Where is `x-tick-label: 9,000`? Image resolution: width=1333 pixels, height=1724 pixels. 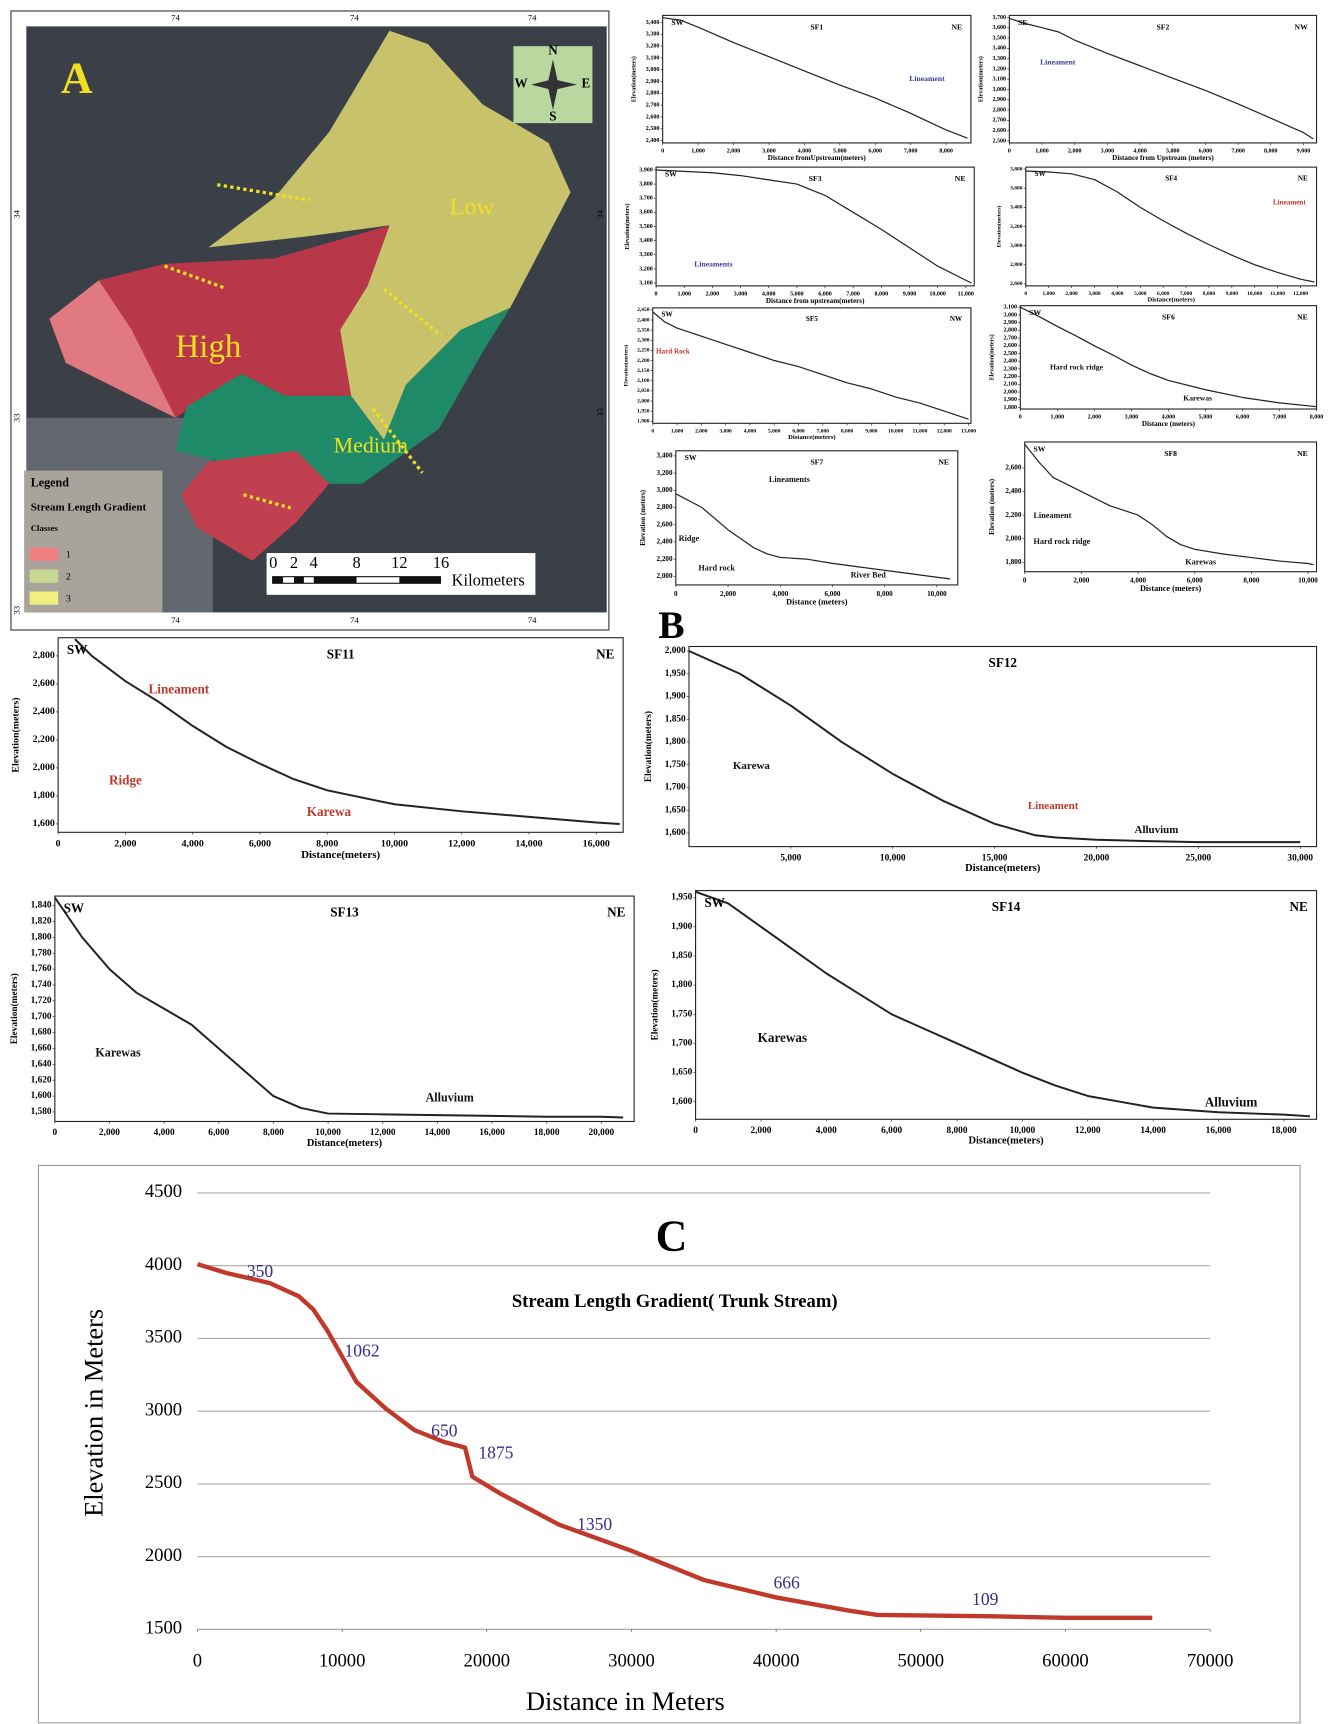 x-tick-label: 9,000 is located at coordinates (871, 431).